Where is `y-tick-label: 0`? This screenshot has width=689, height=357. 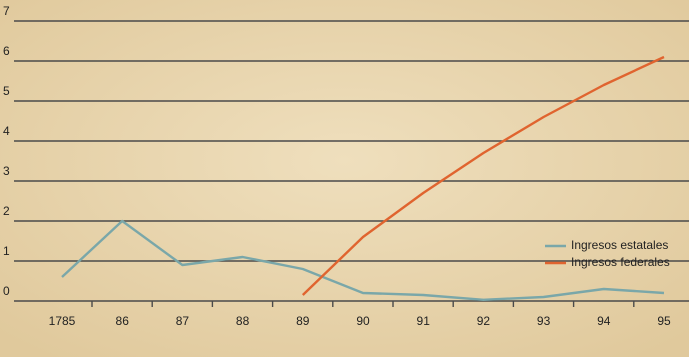
y-tick-label: 0 is located at coordinates (6, 291).